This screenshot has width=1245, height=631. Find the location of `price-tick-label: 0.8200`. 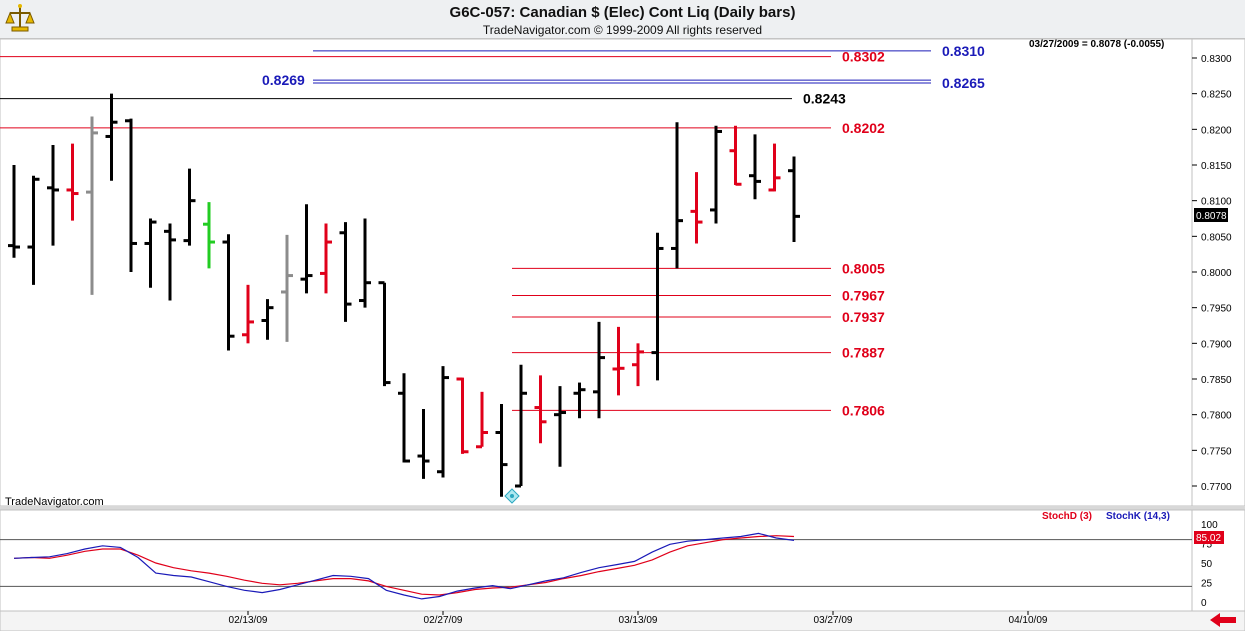

price-tick-label: 0.8200 is located at coordinates (1216, 130).